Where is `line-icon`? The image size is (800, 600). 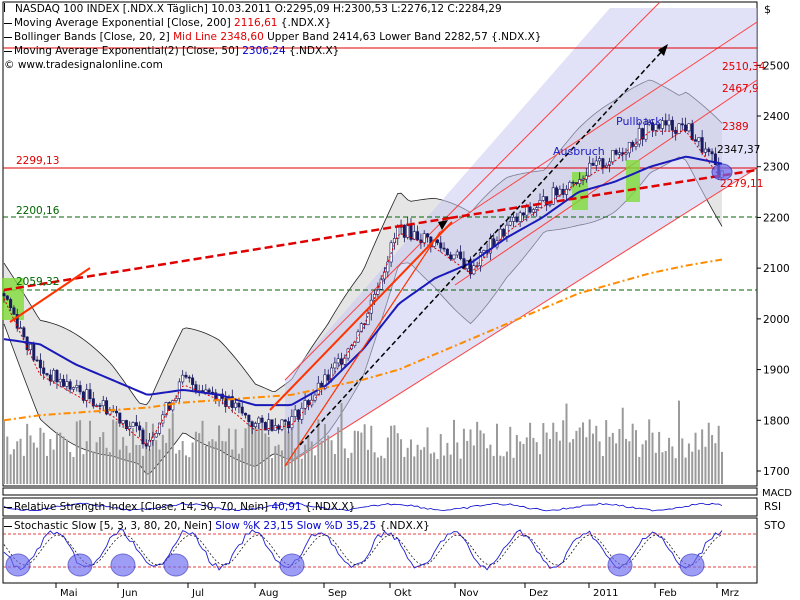 line-icon is located at coordinates (8, 51).